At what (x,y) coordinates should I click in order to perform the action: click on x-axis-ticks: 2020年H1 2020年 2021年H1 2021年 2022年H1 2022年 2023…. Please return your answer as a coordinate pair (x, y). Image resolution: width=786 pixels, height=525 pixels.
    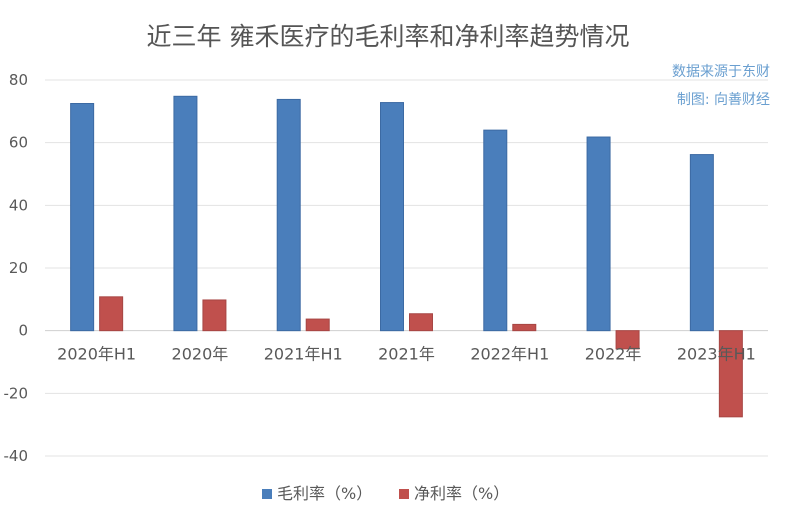
    Looking at the image, I should click on (406, 354).